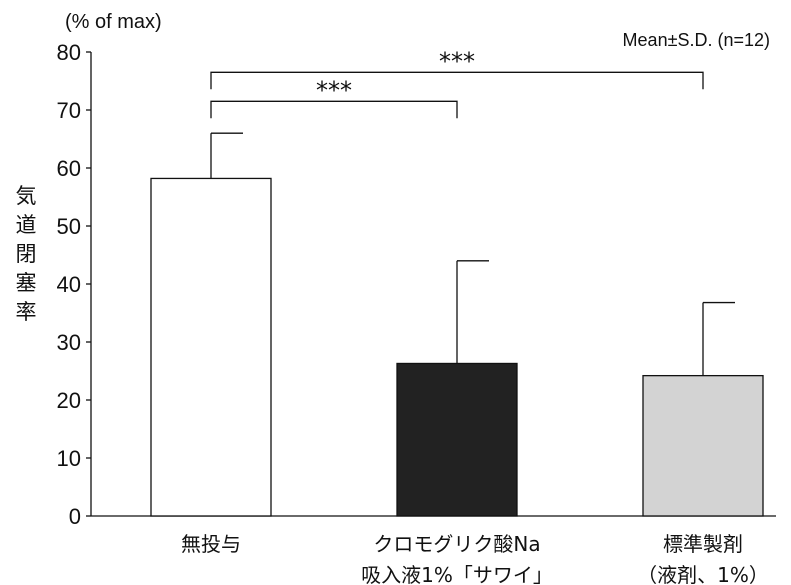 This screenshot has height=585, width=791. I want to click on y-axis-label-char: 道, so click(26, 225).